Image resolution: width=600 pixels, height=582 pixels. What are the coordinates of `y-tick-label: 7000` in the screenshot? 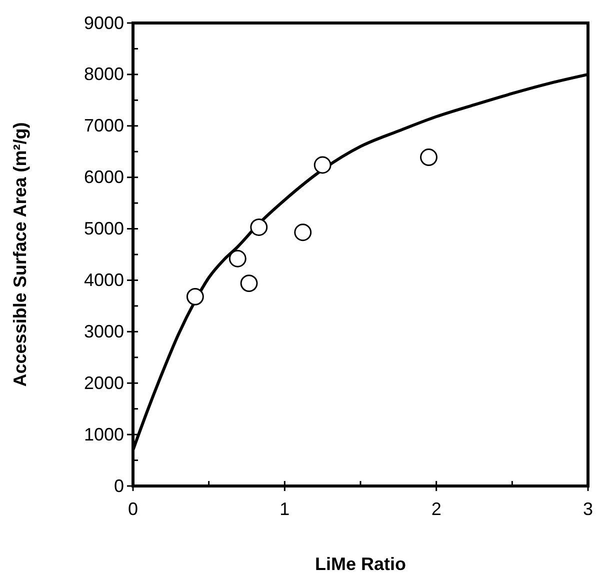 It's located at (104, 126).